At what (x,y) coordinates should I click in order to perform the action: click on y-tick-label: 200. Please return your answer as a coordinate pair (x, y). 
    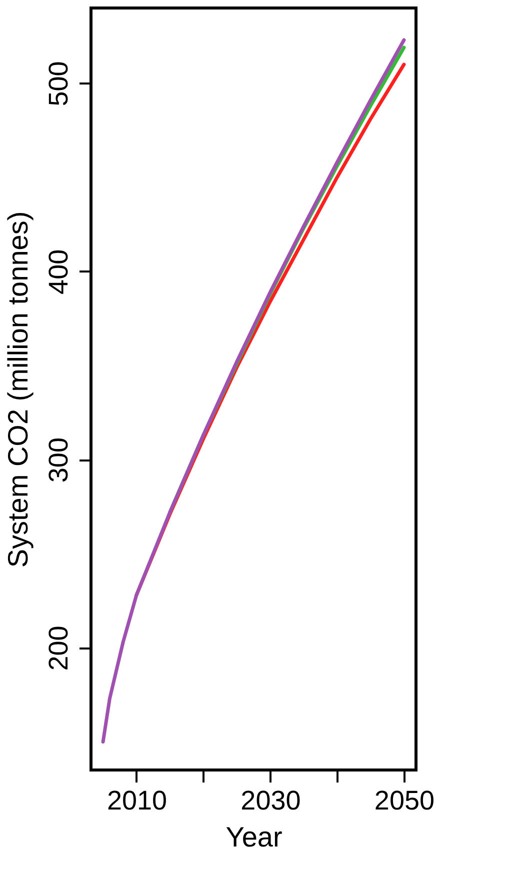
    Looking at the image, I should click on (59, 648).